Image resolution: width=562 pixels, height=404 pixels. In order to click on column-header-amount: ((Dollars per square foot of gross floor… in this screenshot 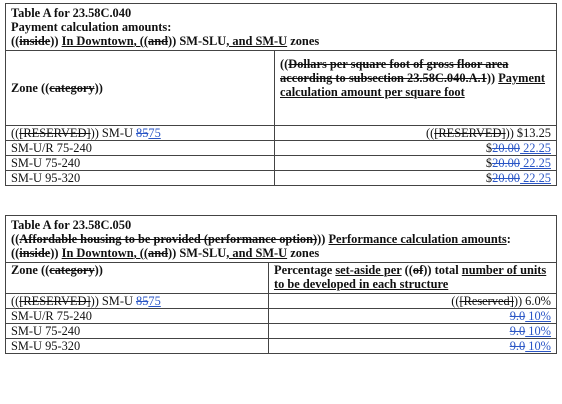, I will do `click(415, 88)`.